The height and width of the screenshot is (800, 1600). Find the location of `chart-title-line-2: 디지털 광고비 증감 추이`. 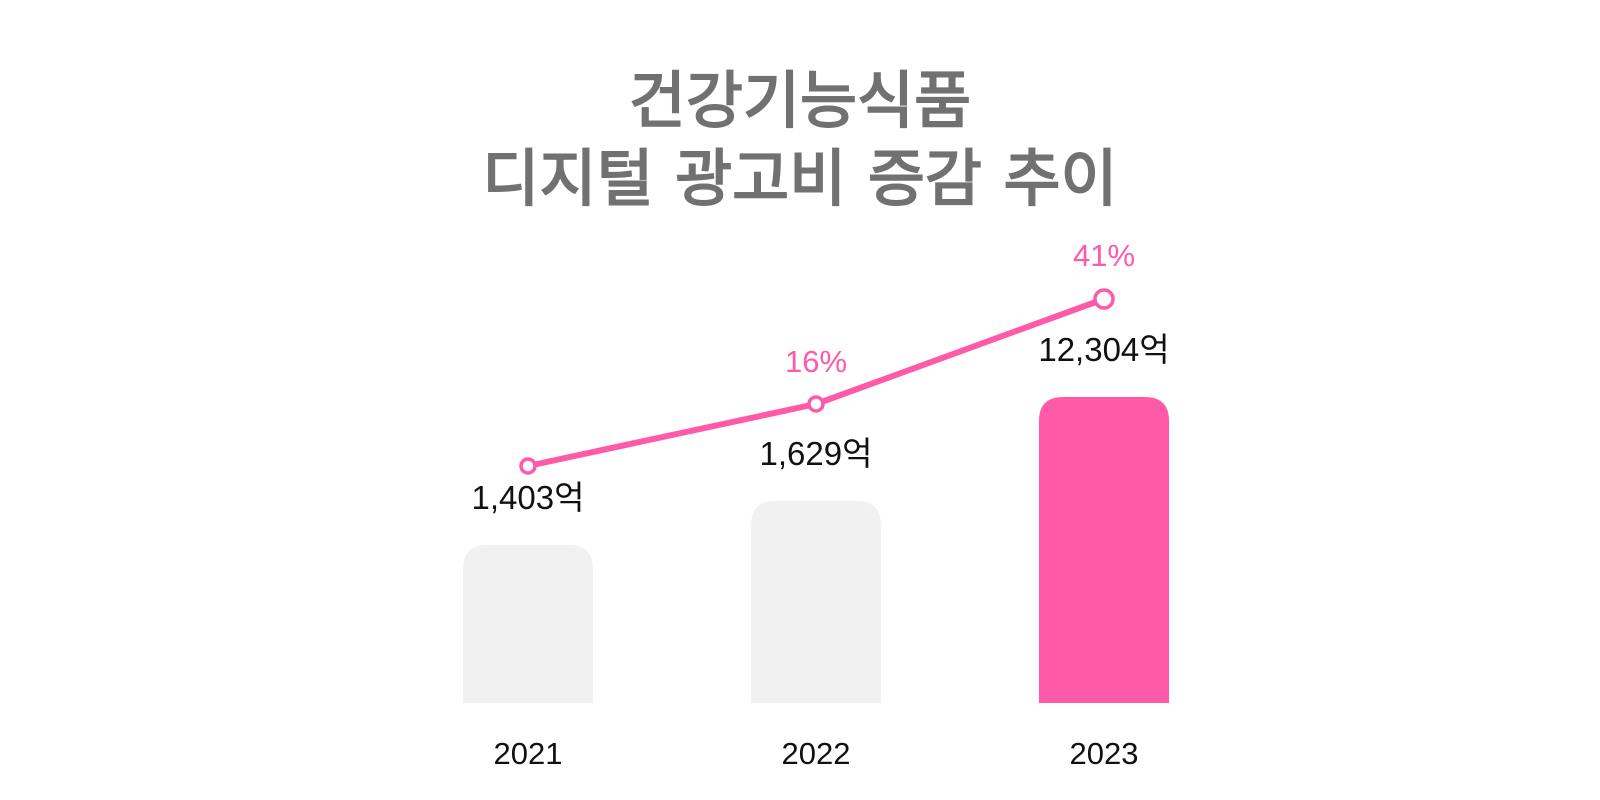

chart-title-line-2: 디지털 광고비 증감 추이 is located at coordinates (799, 178).